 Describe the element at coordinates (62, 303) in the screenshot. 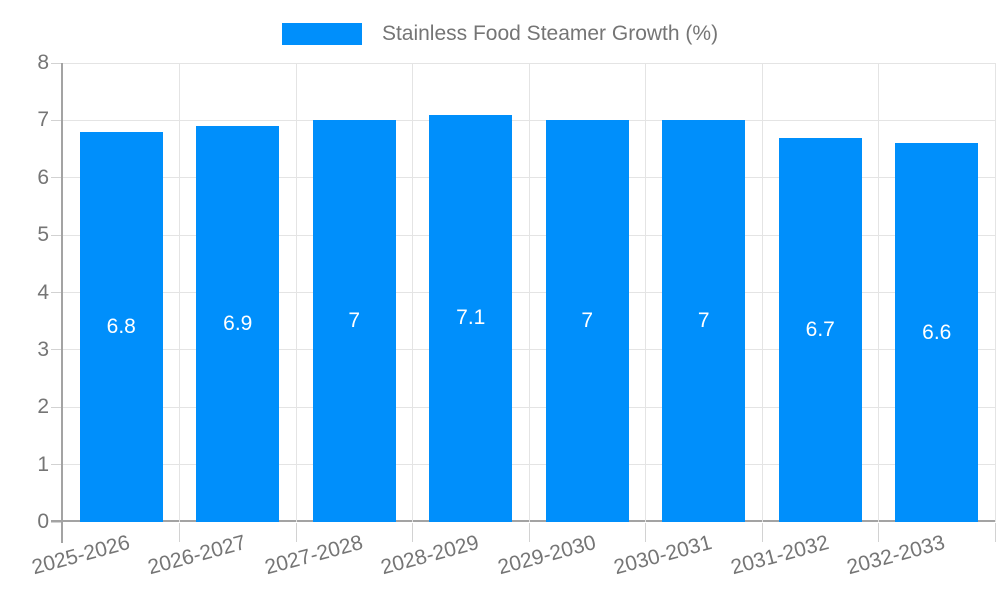

I see `y-axis-line` at that location.